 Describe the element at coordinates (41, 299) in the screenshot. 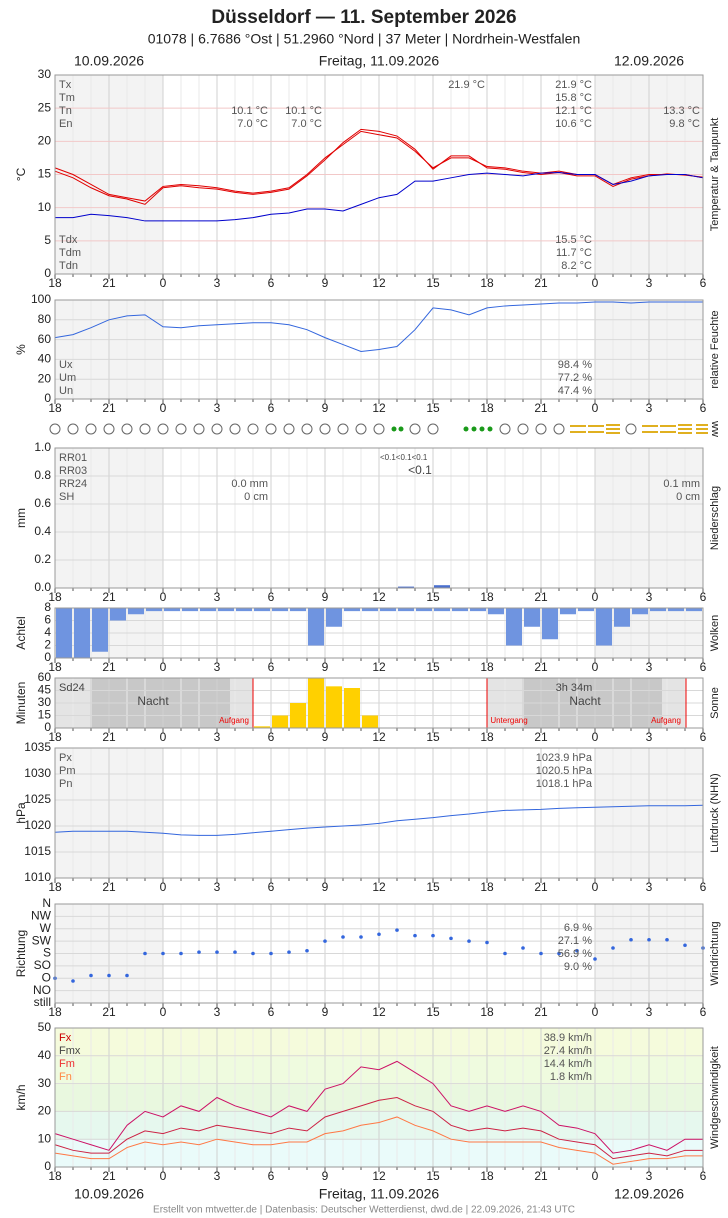

I see `y-tick-label: 100` at that location.